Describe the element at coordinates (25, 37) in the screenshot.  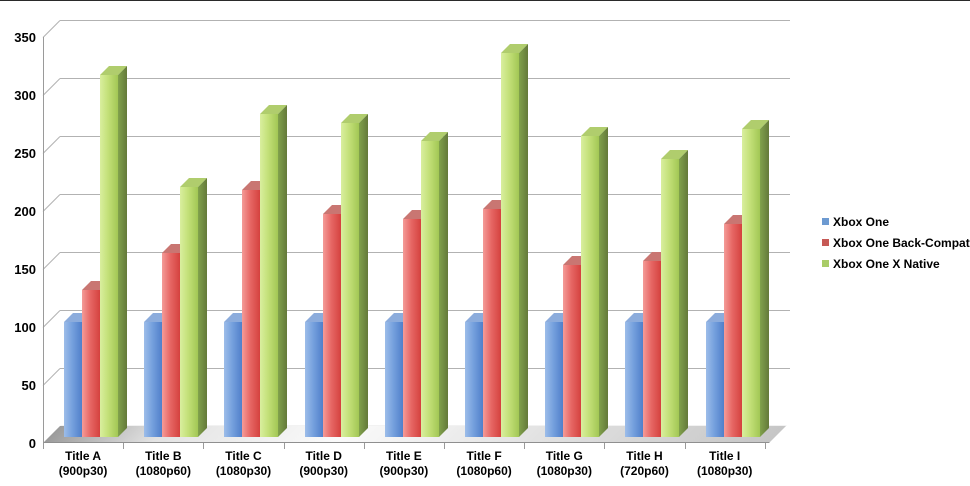
I see `y-axis-tick-label: 350` at that location.